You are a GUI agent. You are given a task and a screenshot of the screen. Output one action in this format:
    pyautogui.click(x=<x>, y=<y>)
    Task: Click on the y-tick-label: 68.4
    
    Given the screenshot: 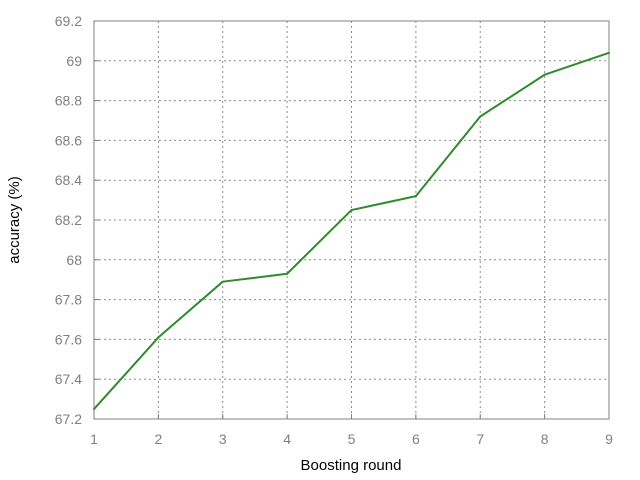 What is the action you would take?
    pyautogui.click(x=68, y=180)
    